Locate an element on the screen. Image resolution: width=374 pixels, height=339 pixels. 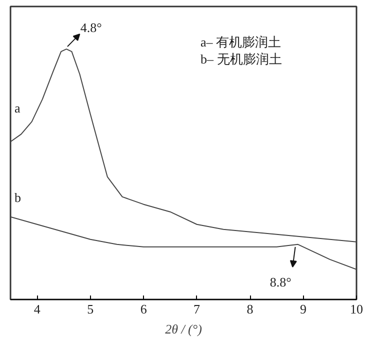
series-label: b is located at coordinates (17, 197).